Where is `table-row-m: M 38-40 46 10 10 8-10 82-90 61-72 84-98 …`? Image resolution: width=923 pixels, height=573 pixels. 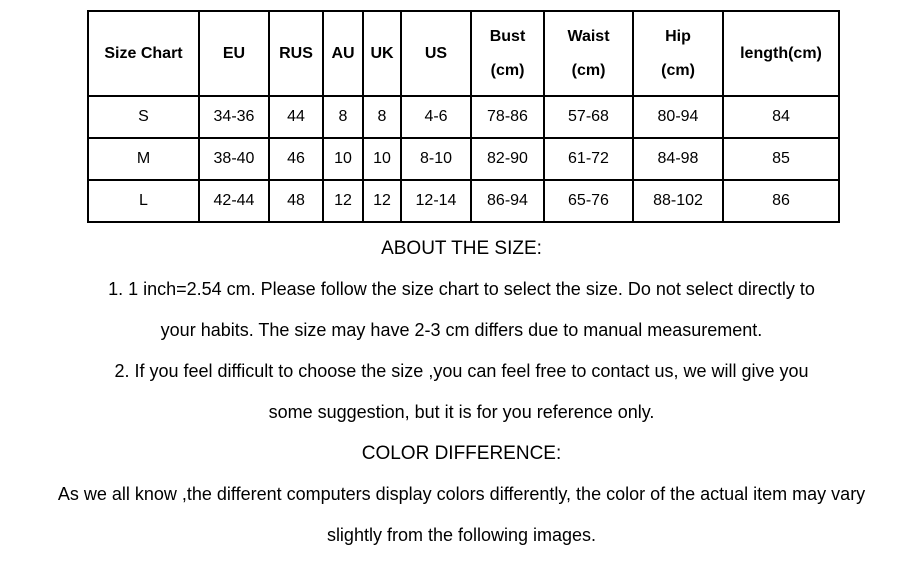 table-row-m: M 38-40 46 10 10 8-10 82-90 61-72 84-98 … is located at coordinates (463, 159).